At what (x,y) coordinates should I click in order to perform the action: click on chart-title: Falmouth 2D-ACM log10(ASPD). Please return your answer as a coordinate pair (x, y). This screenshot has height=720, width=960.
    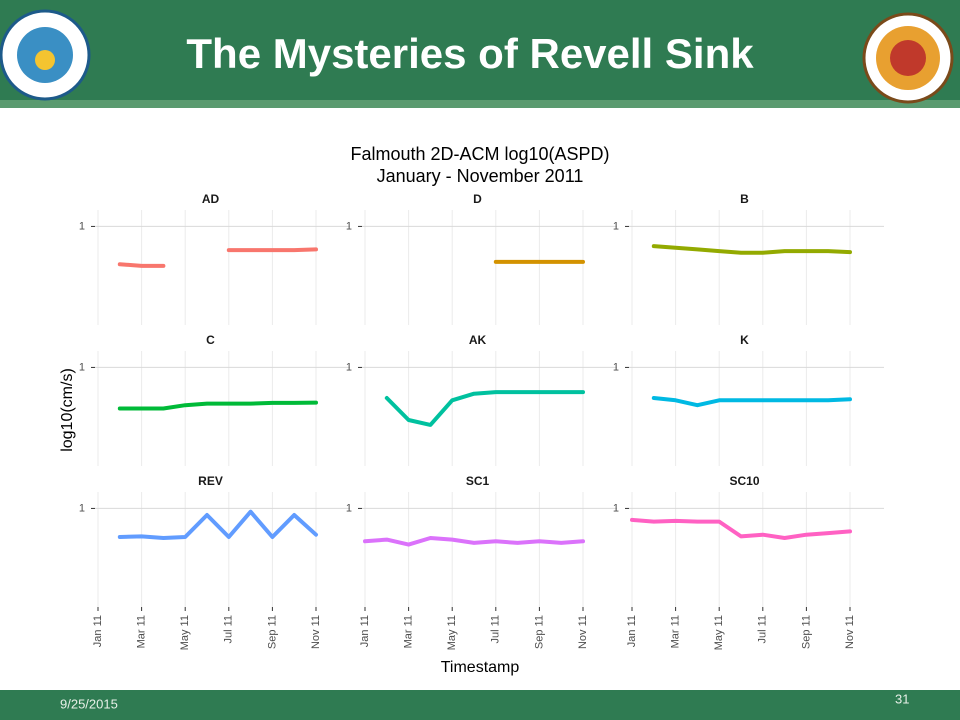
    Looking at the image, I should click on (479, 154).